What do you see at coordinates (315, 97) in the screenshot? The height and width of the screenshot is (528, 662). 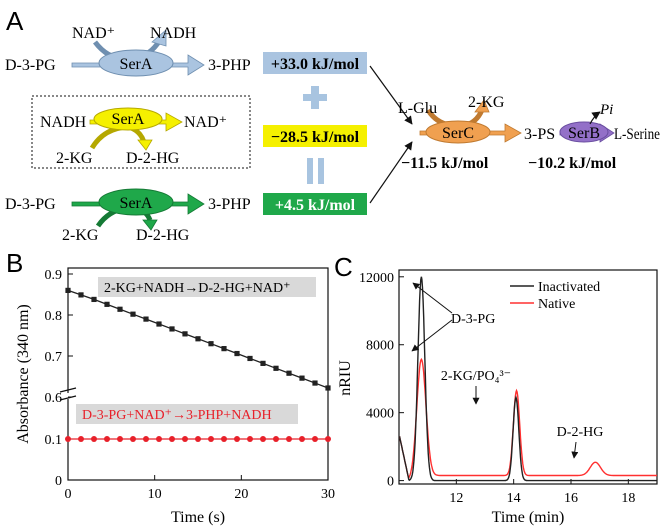 I see `plus-sign` at bounding box center [315, 97].